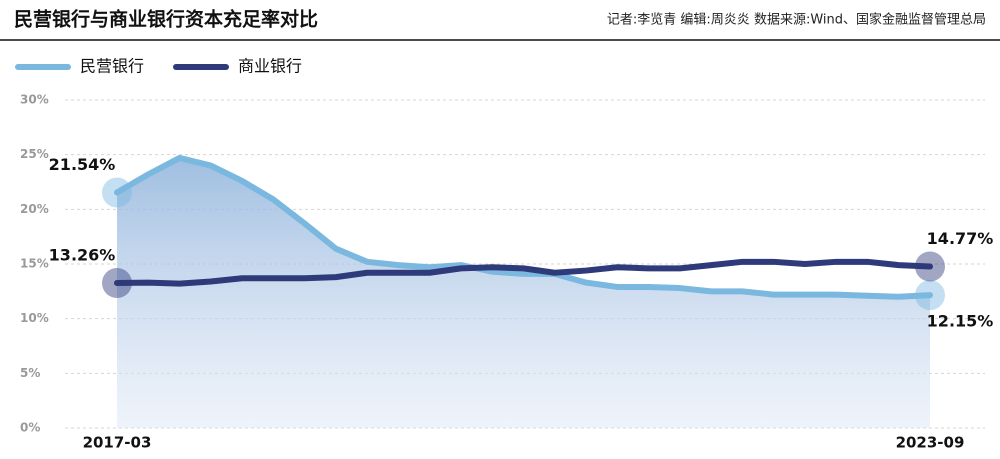 This screenshot has height=459, width=1000. I want to click on x-tick-label: 2017-03, so click(117, 443).